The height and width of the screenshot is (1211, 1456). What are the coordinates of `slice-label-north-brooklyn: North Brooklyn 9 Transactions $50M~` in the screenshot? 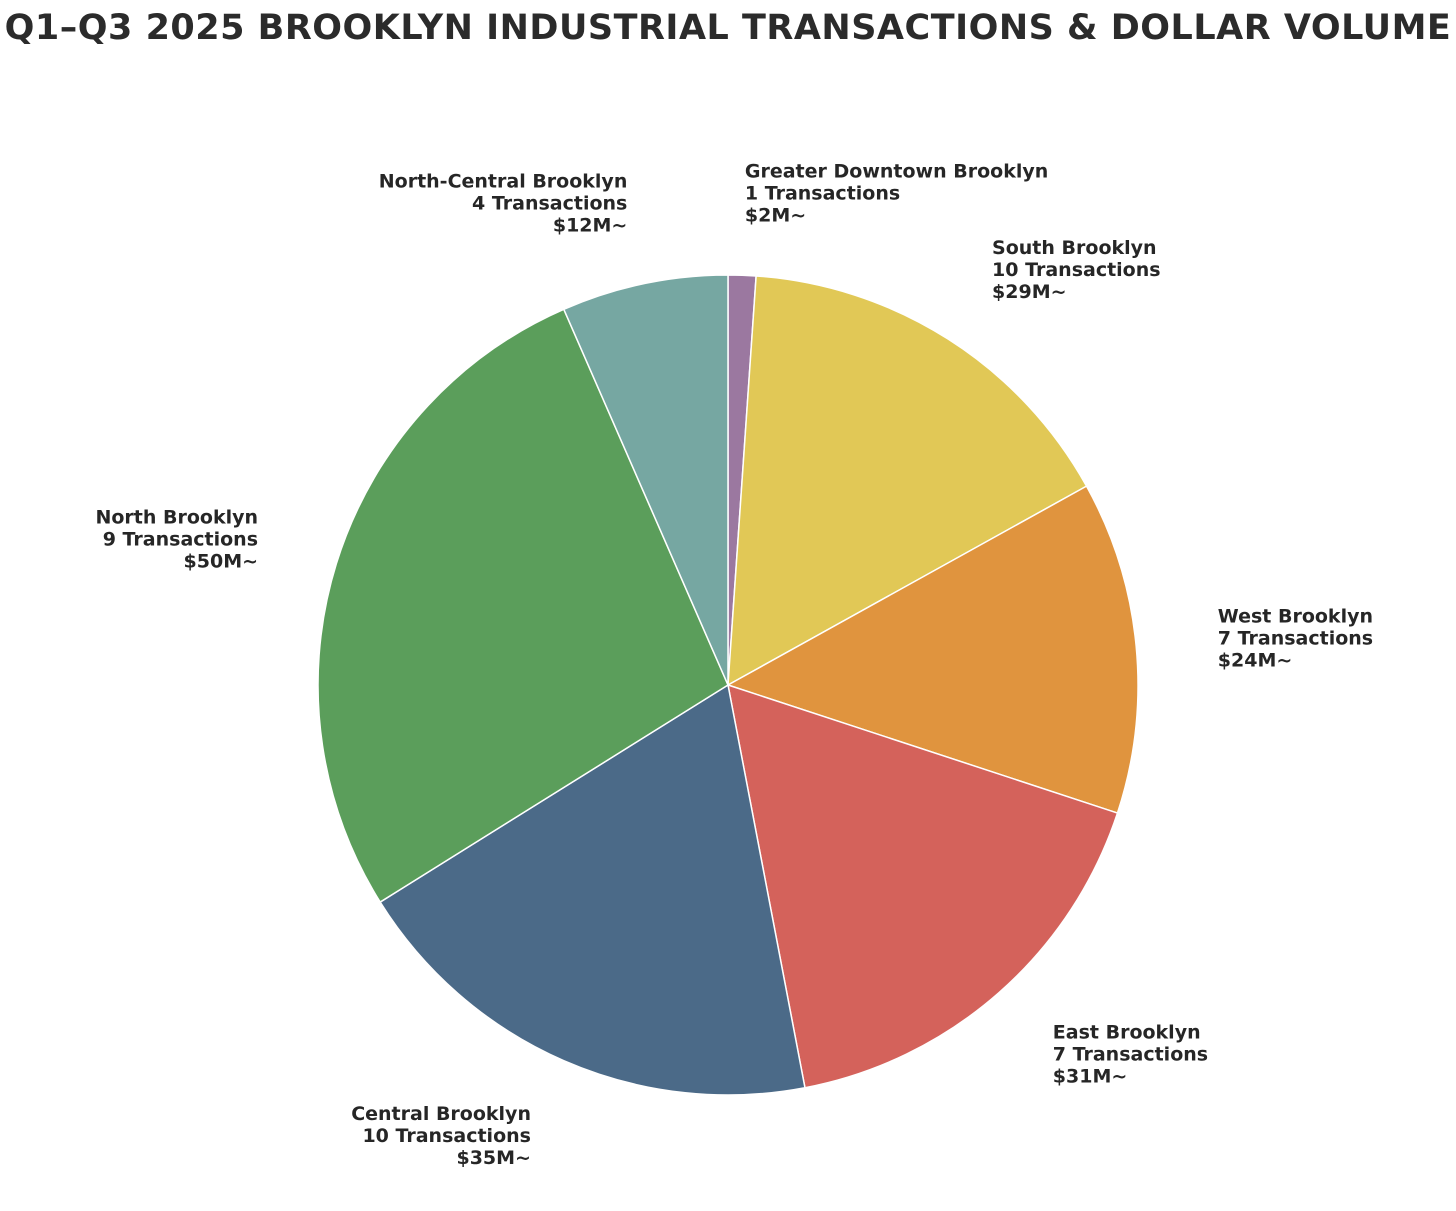 It's located at (176, 539).